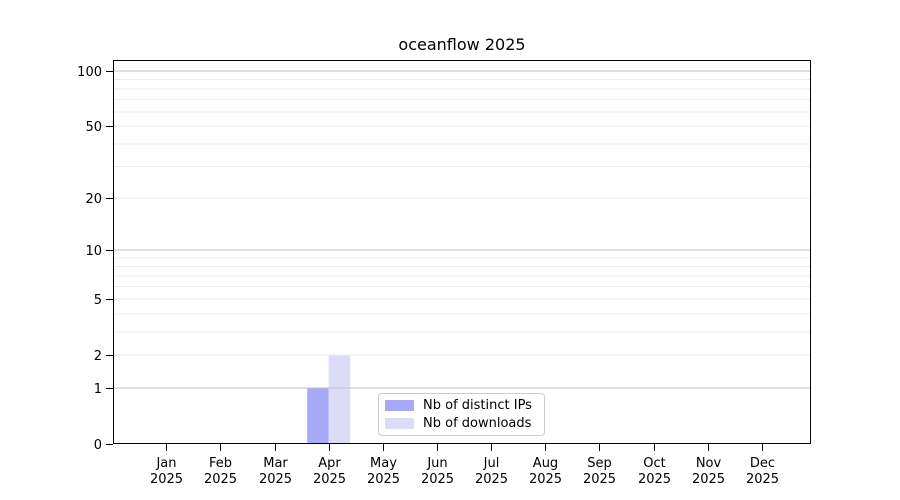  Describe the element at coordinates (93, 127) in the screenshot. I see `y-tick-label: 50` at that location.